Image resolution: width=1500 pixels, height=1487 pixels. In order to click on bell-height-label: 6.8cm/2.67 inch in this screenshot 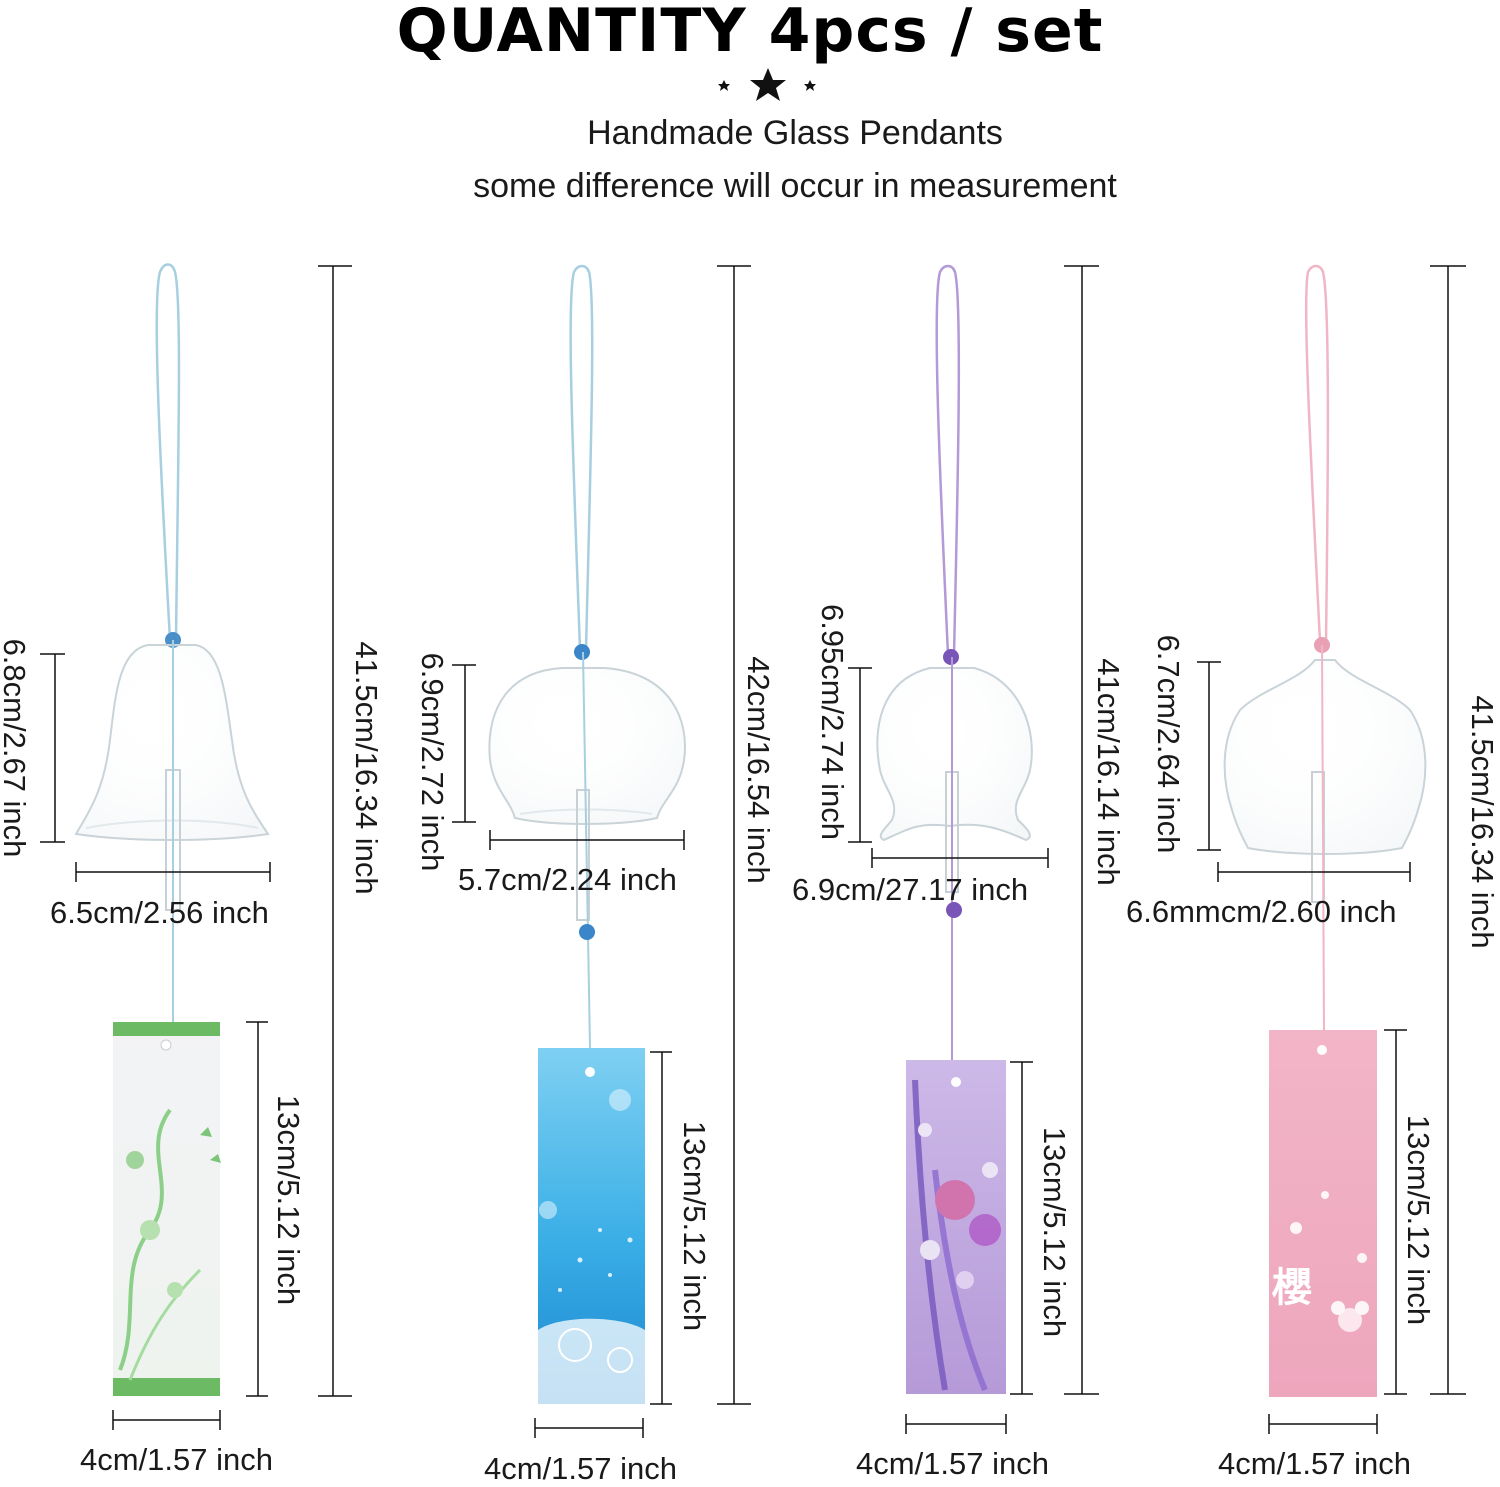, I will do `click(16, 748)`.